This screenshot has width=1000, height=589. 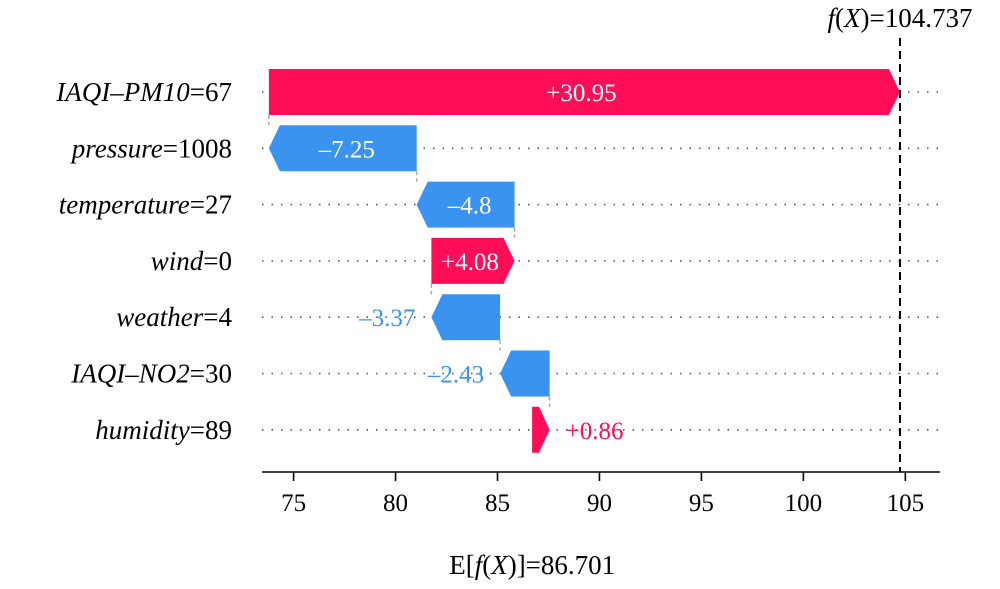 I want to click on feature-label: temperature=27, so click(x=145, y=205).